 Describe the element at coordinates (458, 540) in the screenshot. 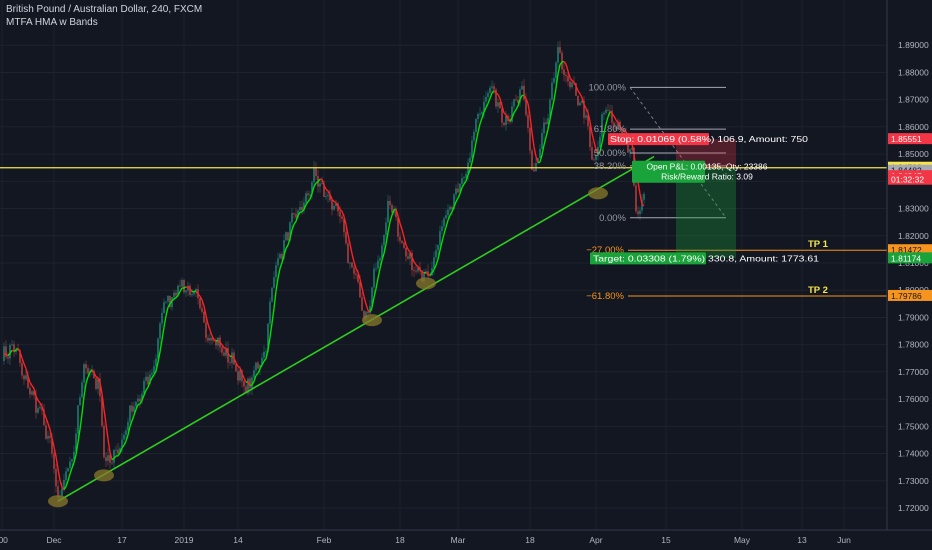

I see `time-tick-label: Mar` at that location.